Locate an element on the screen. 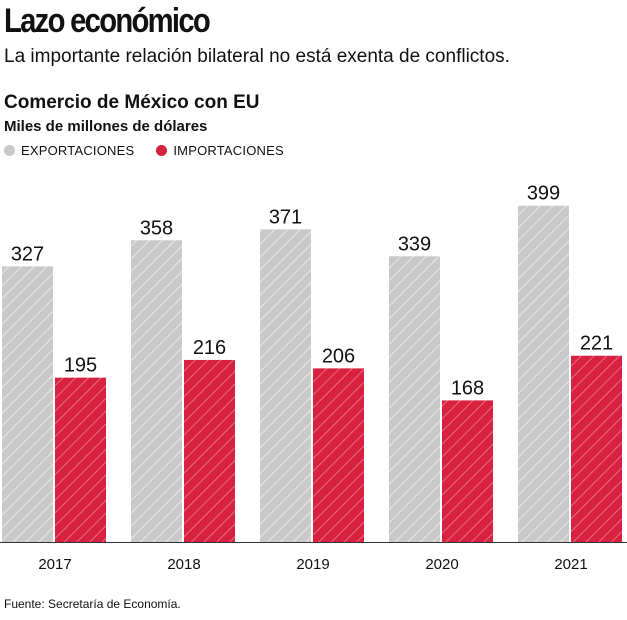 This screenshot has height=620, width=627. data-label-exportaciones-2020: 339 is located at coordinates (414, 244).